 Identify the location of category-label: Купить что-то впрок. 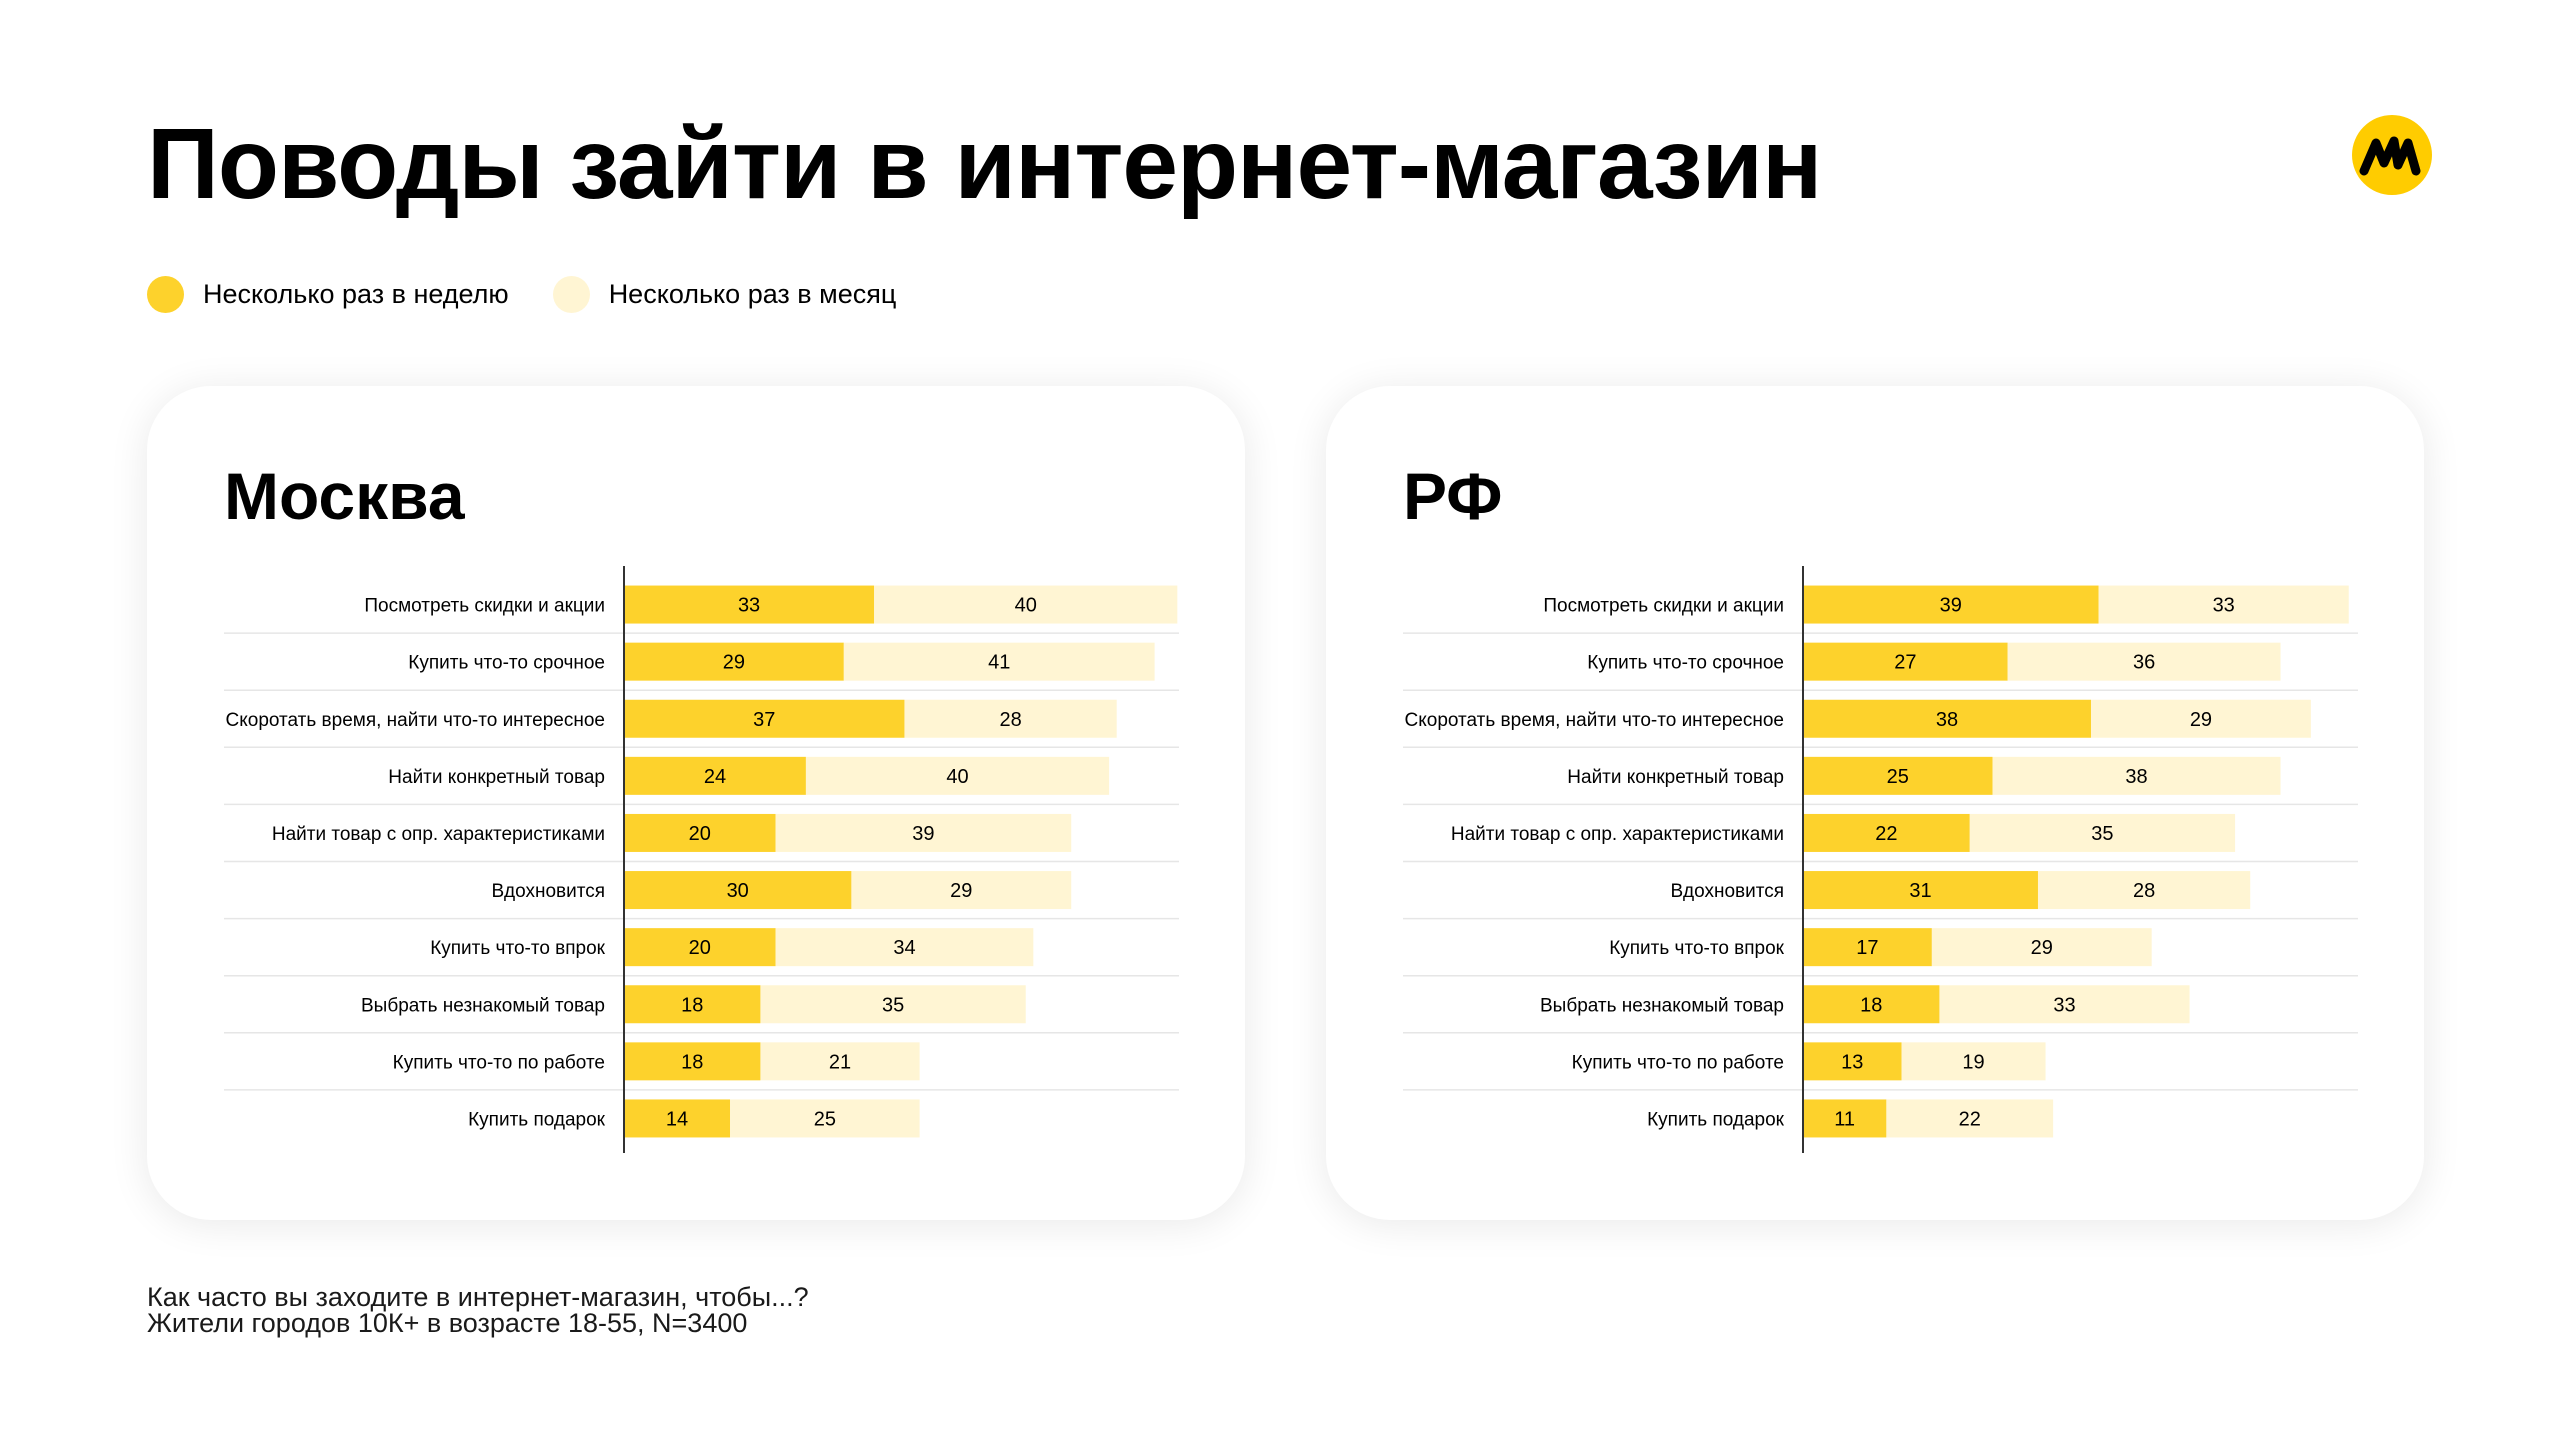
(1696, 948).